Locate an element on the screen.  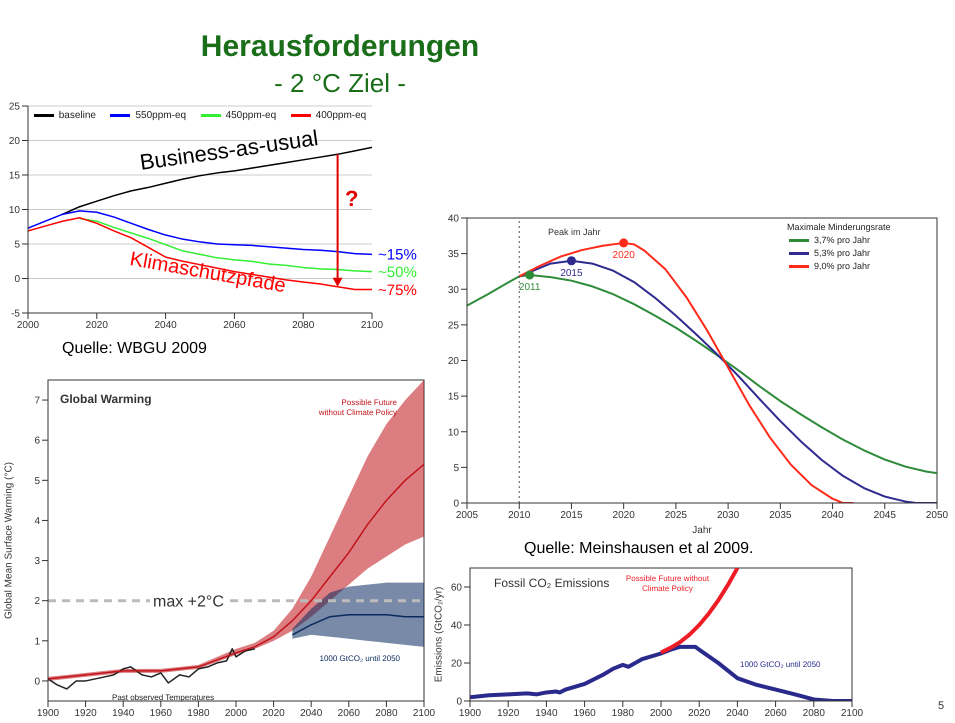
text: Fossil CO₂ Emissions is located at coordinates (552, 583).